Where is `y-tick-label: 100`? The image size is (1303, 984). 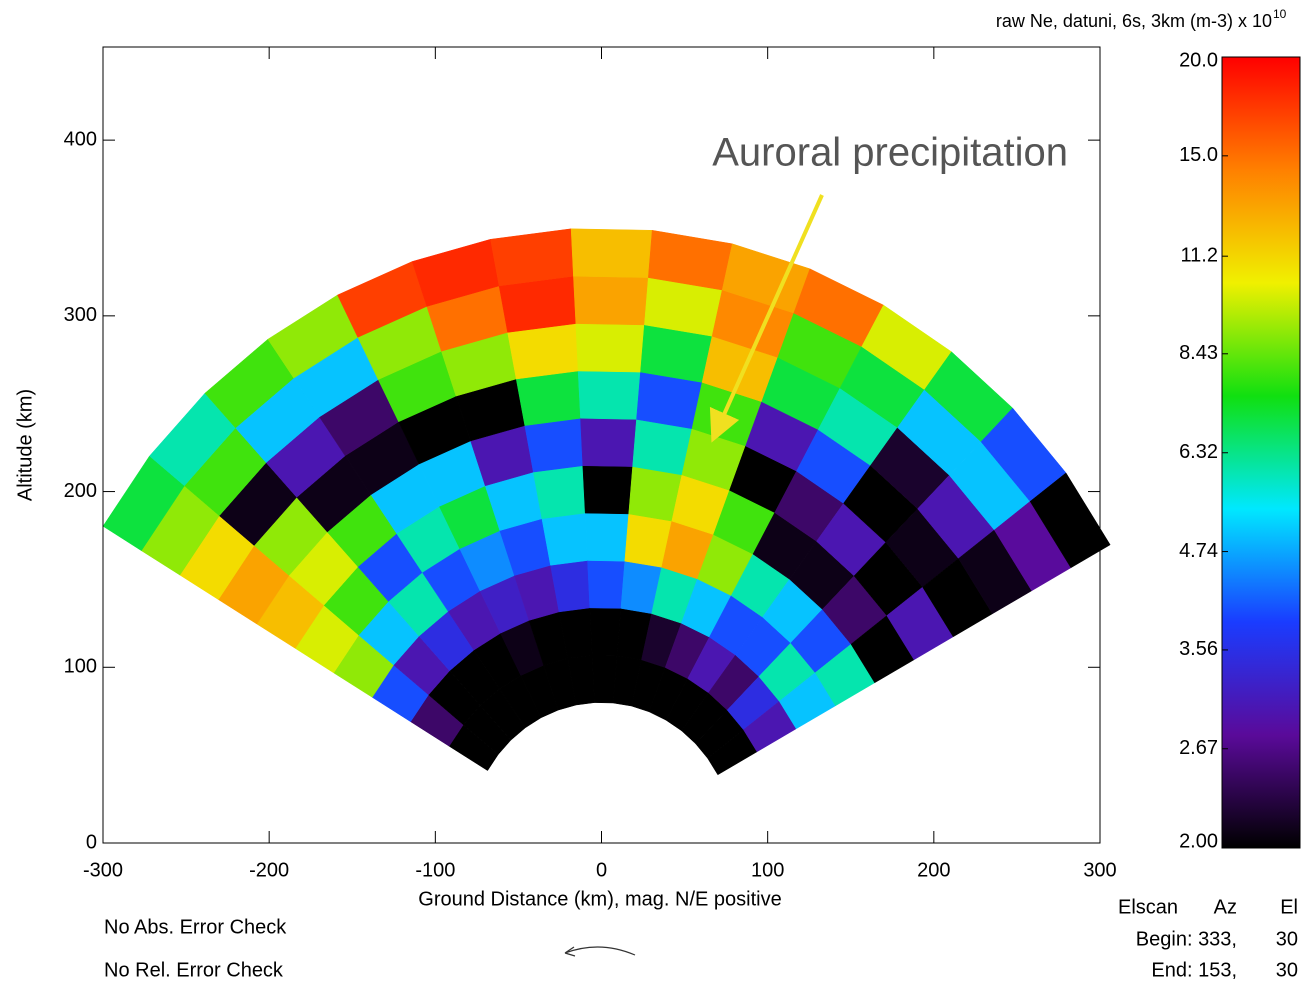
y-tick-label: 100 is located at coordinates (80, 667).